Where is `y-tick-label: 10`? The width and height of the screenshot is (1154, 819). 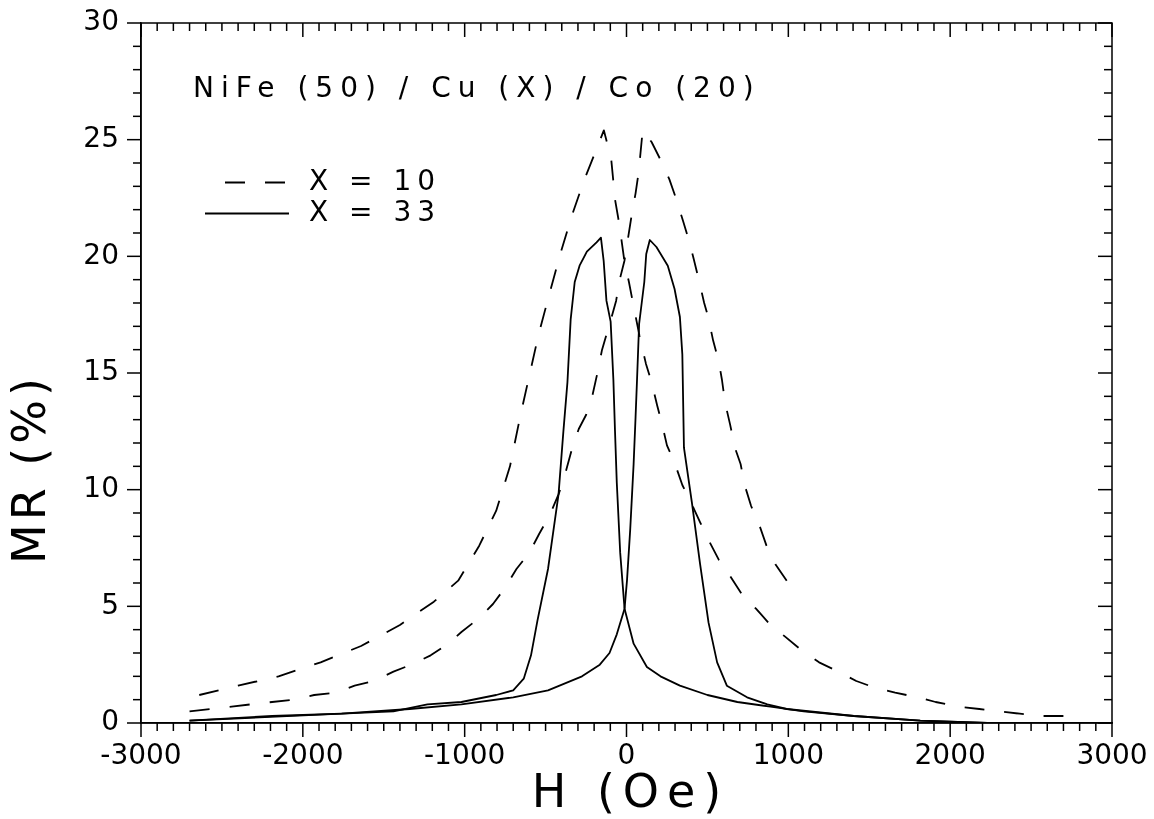 y-tick-label: 10 is located at coordinates (101, 487).